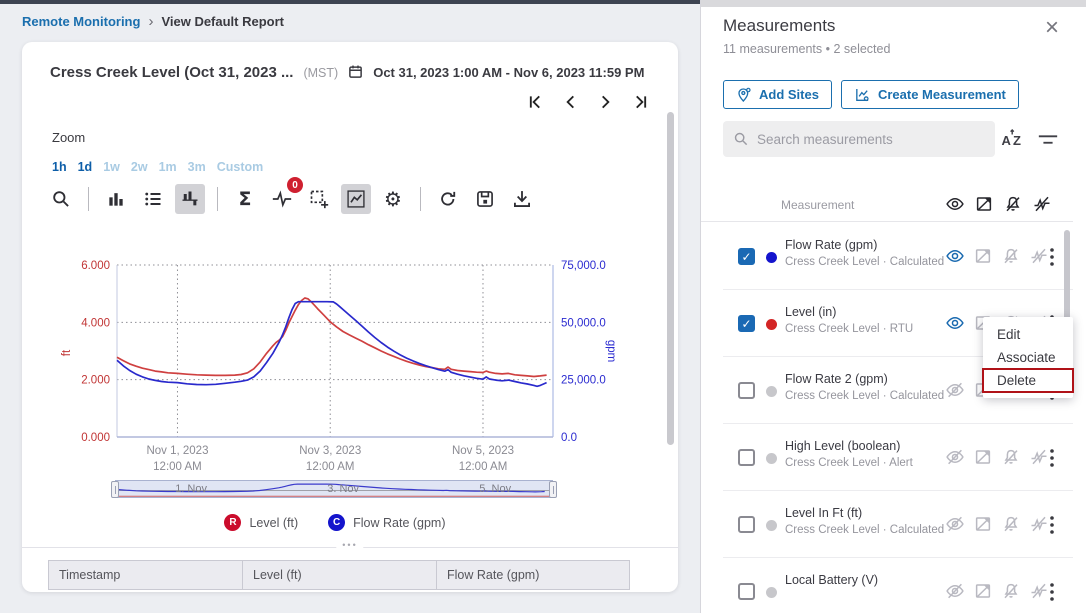 This screenshot has width=1086, height=613. Describe the element at coordinates (145, 575) in the screenshot. I see `table-column-header: Timestamp` at that location.